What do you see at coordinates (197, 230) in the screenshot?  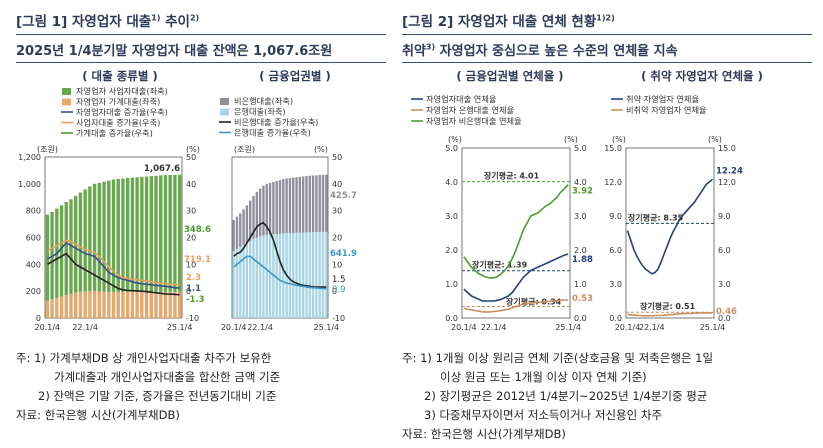 I see `chart1-label-household: 348.6` at bounding box center [197, 230].